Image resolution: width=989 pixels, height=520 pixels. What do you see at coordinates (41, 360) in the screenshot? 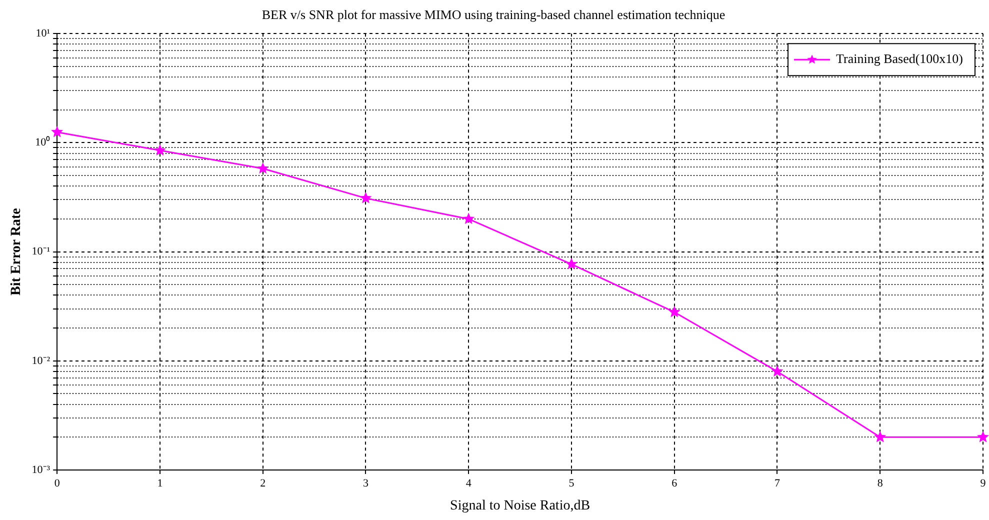
I see `y-tick-label: 10⁻²` at bounding box center [41, 360].